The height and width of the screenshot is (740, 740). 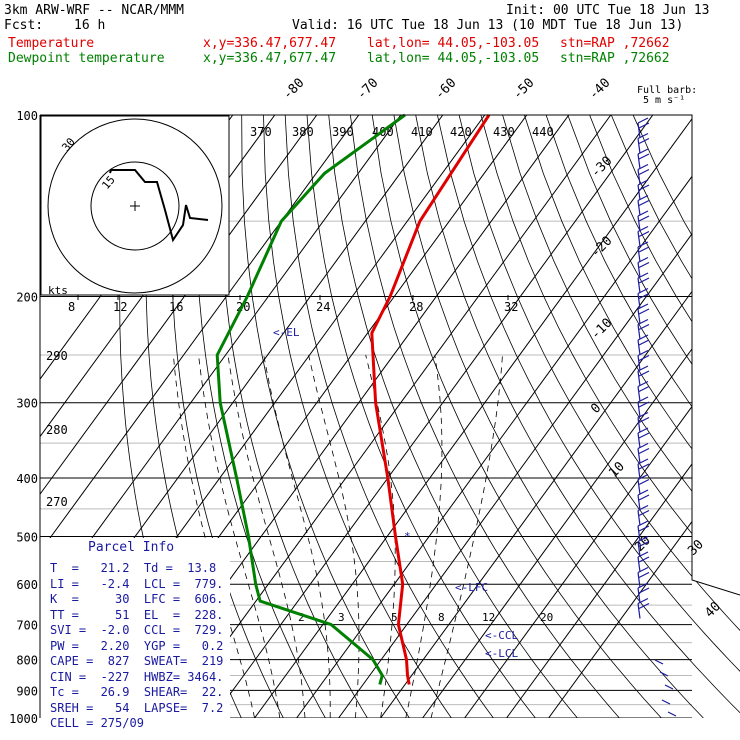 I want to click on init-time: Init: 00 UTC Tue 18 Jun 13, so click(x=608, y=10).